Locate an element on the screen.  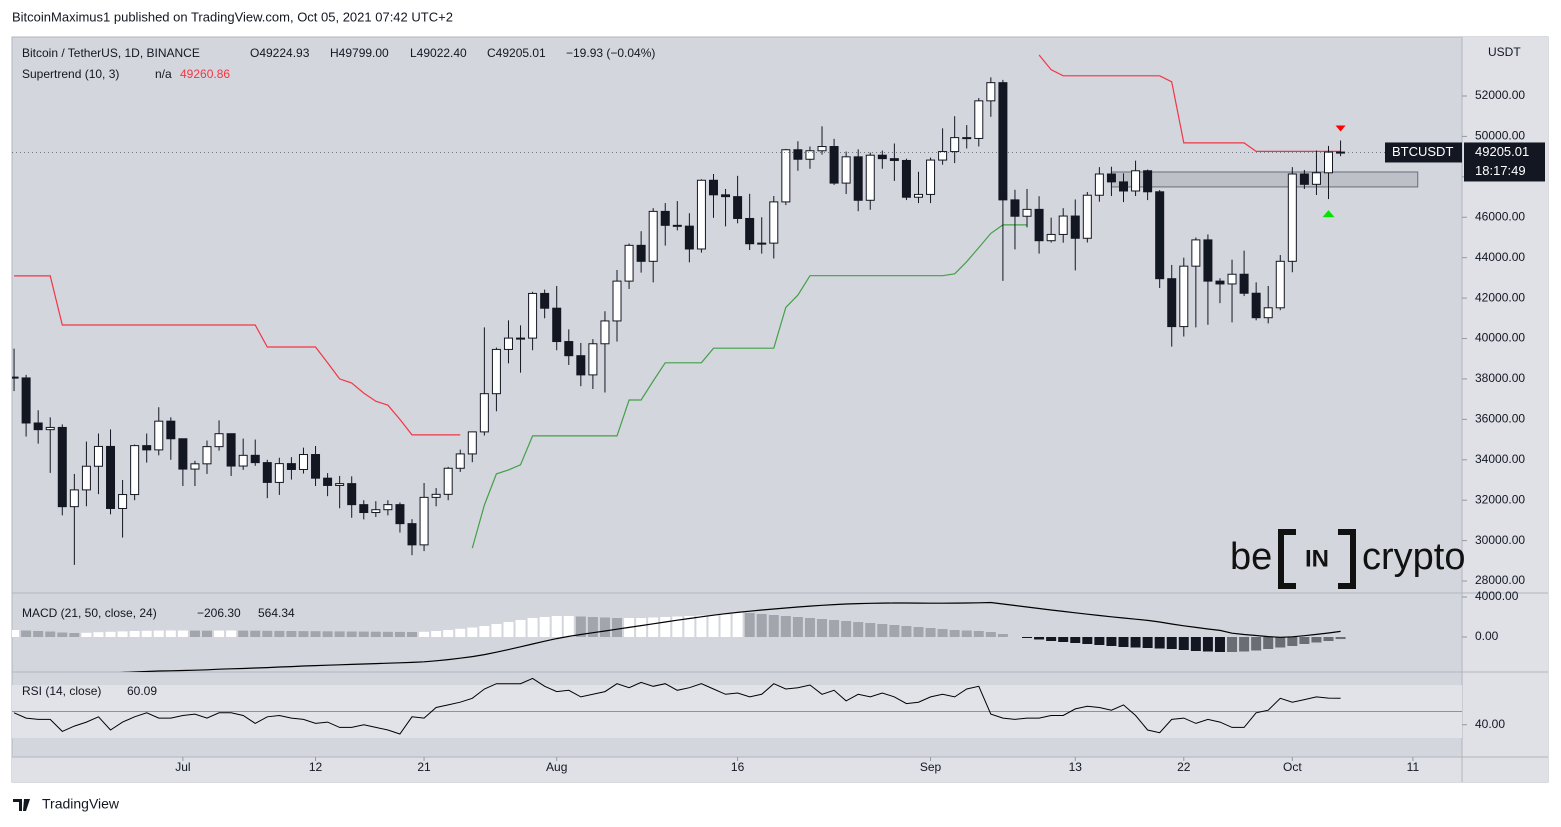
y-tick-label: 44000.00 is located at coordinates (1500, 257).